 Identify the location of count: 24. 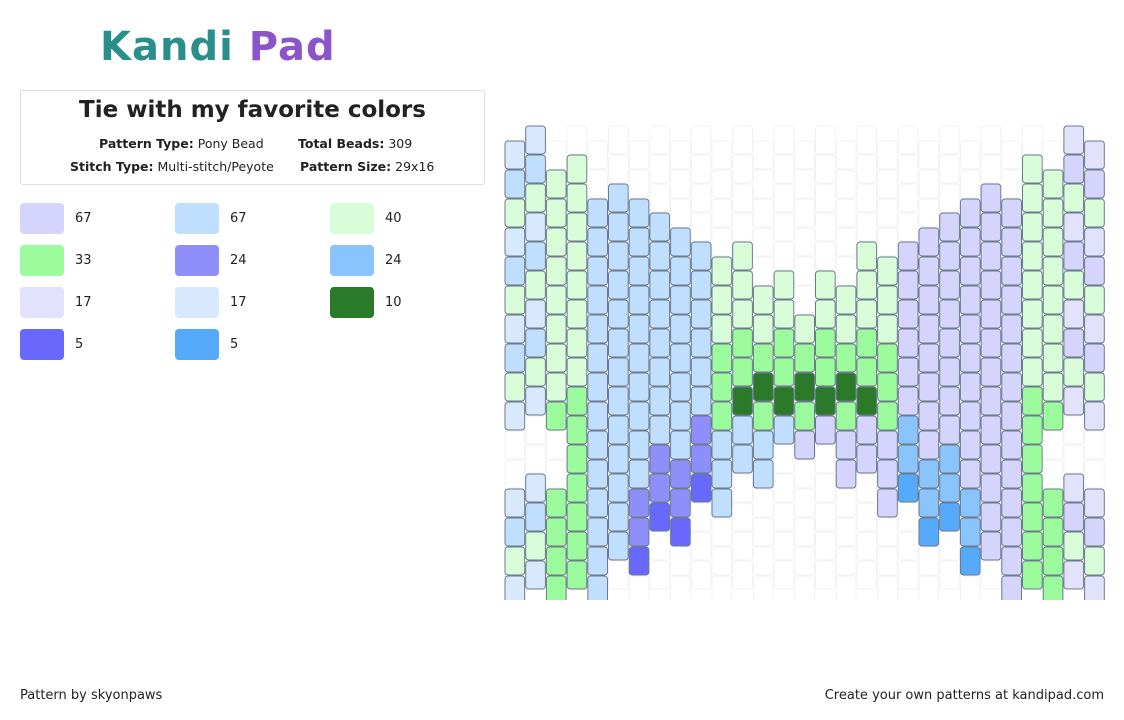
(393, 260).